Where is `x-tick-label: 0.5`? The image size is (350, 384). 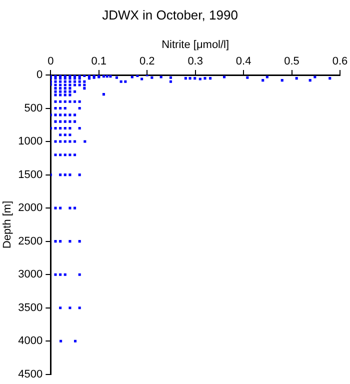 x-tick-label: 0.5 is located at coordinates (292, 61).